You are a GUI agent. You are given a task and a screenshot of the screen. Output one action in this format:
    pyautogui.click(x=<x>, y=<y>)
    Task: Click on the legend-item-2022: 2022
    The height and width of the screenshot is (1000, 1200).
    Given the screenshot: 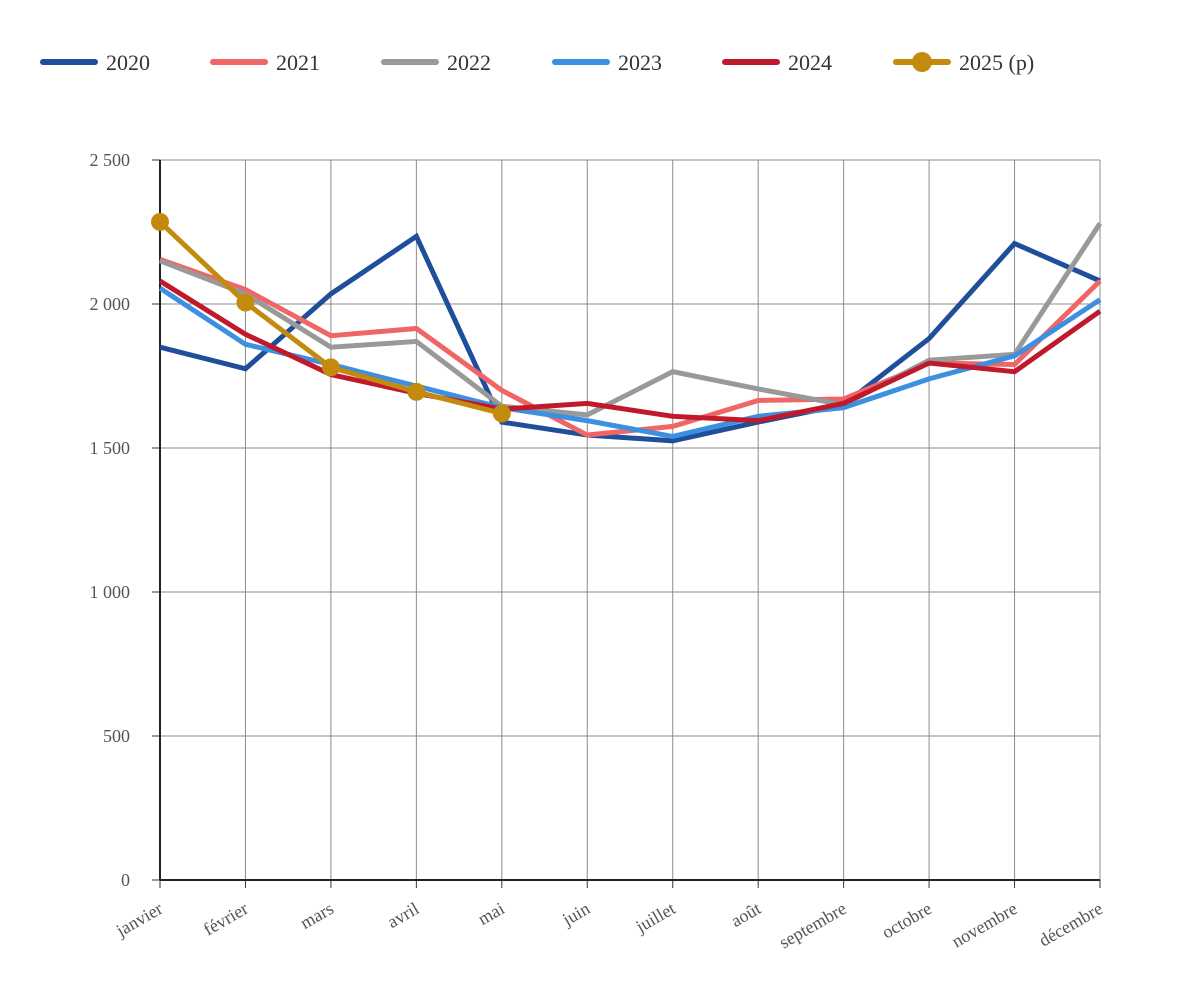 What is the action you would take?
    pyautogui.click(x=436, y=62)
    